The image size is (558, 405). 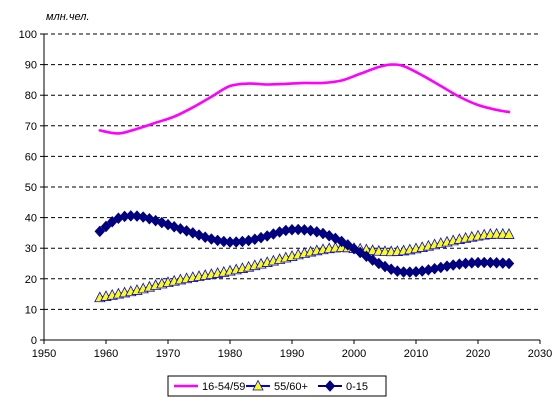 I want to click on legend-label: 55/60+, so click(x=291, y=387).